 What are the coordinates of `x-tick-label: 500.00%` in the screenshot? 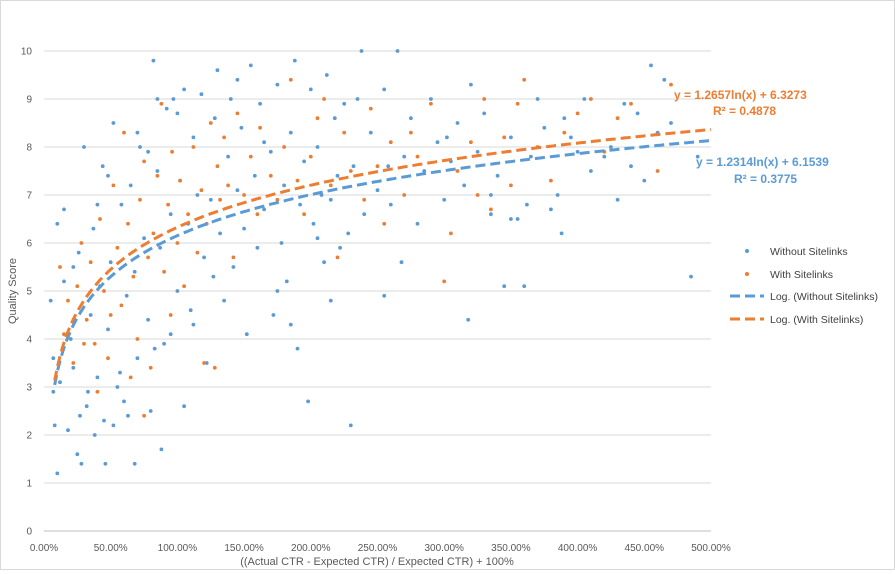 It's located at (711, 548).